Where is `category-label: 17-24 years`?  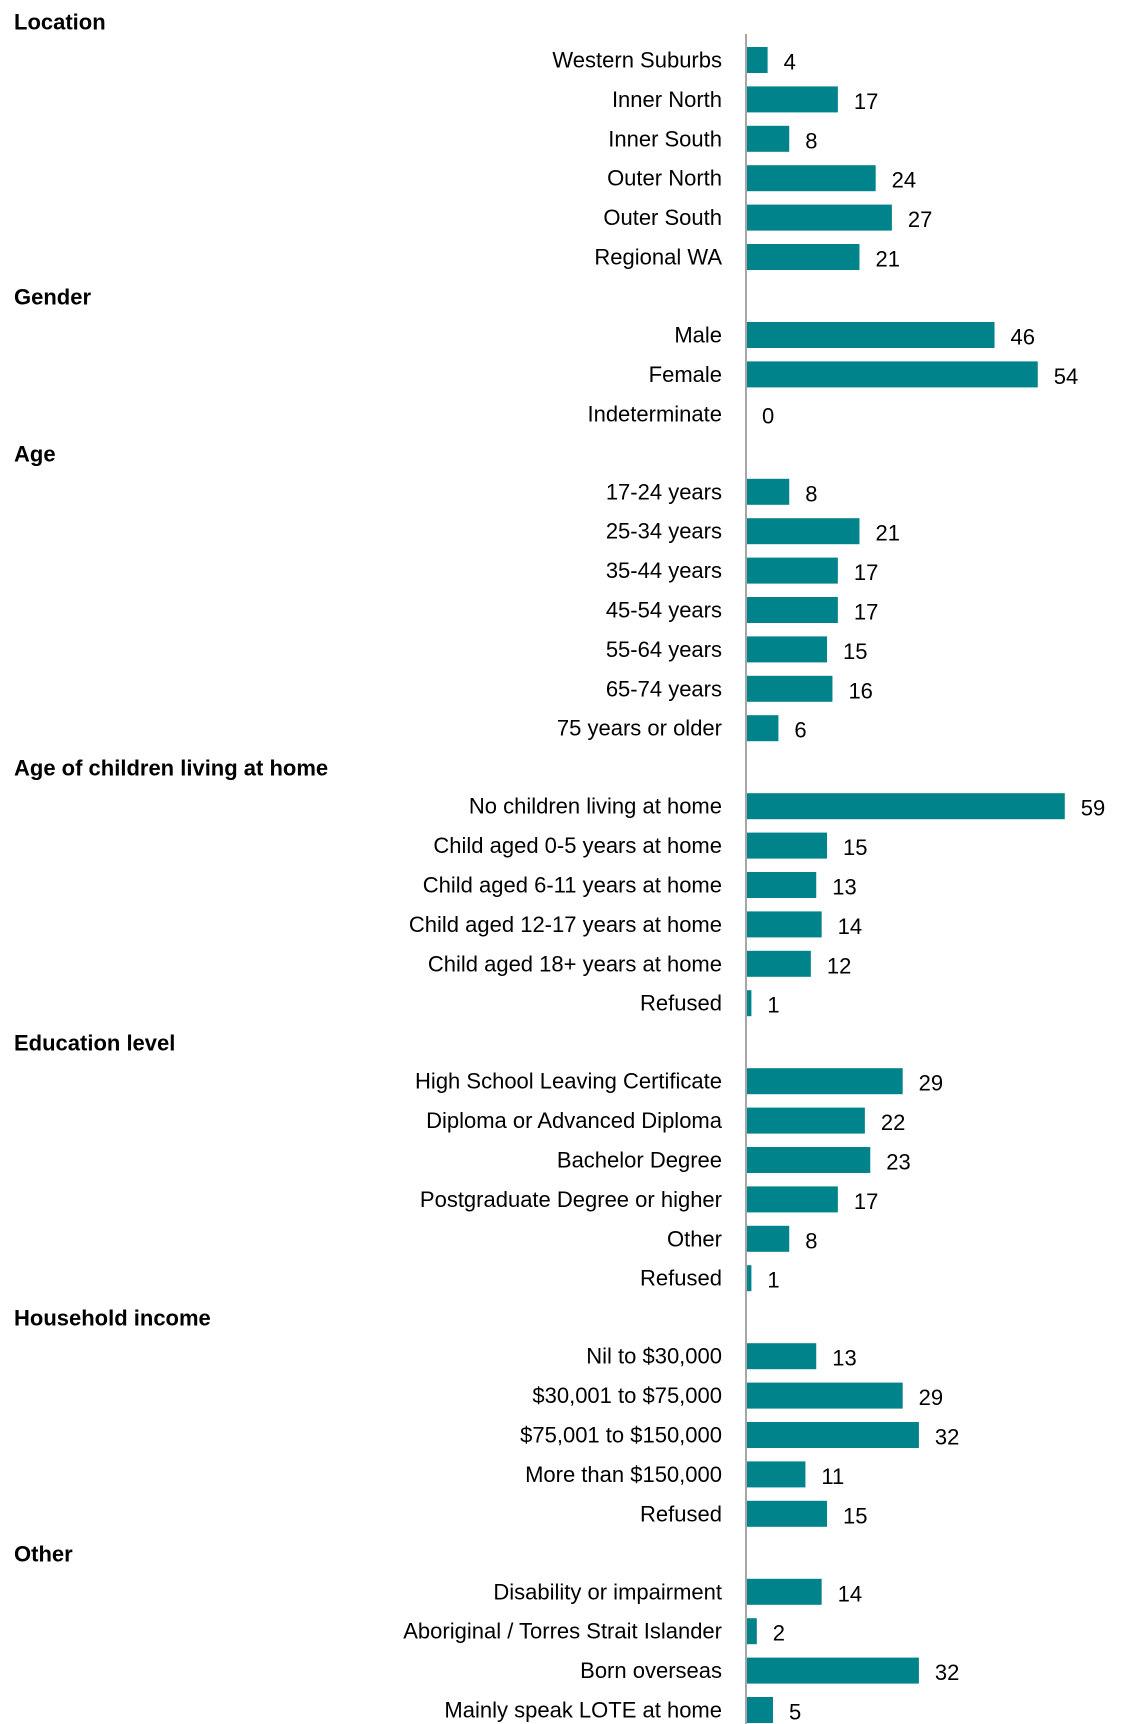 category-label: 17-24 years is located at coordinates (664, 491).